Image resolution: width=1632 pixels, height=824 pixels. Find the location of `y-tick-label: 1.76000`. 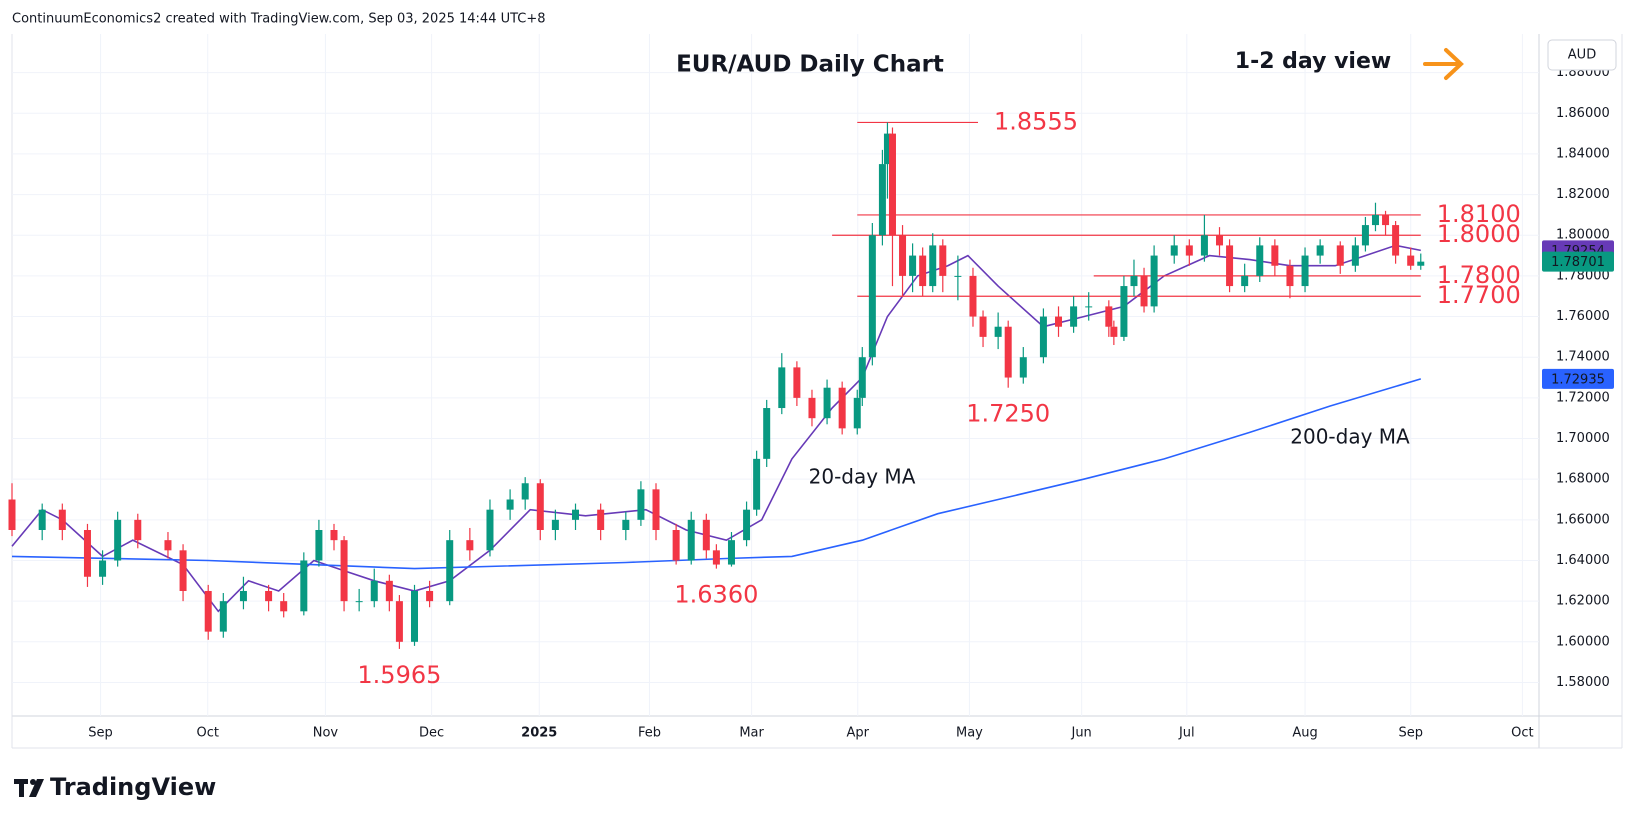

y-tick-label: 1.76000 is located at coordinates (1583, 316).